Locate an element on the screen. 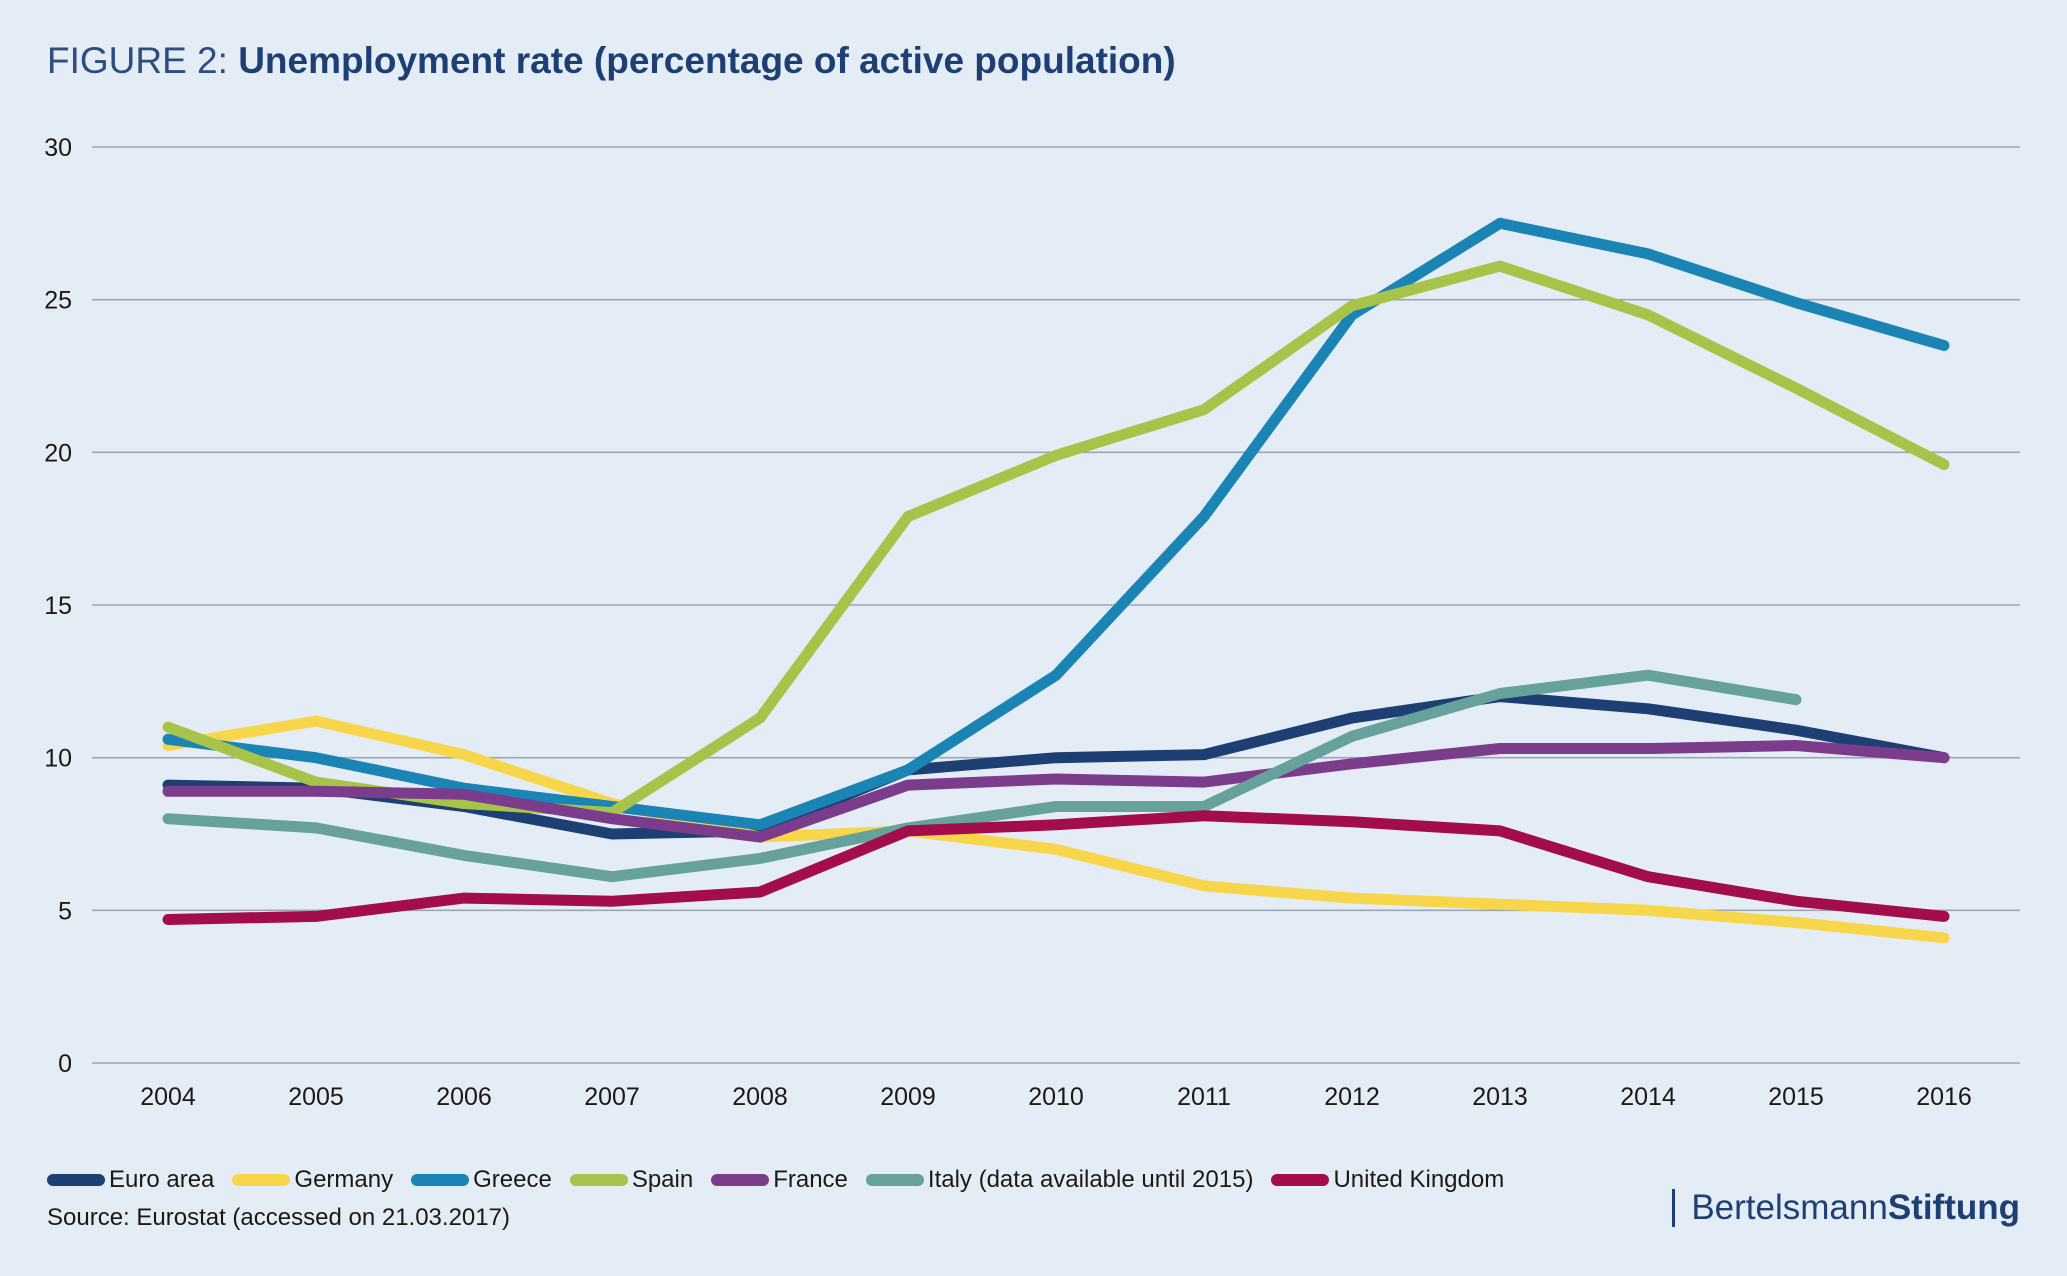  series-line-euro-area is located at coordinates (1056, 765).